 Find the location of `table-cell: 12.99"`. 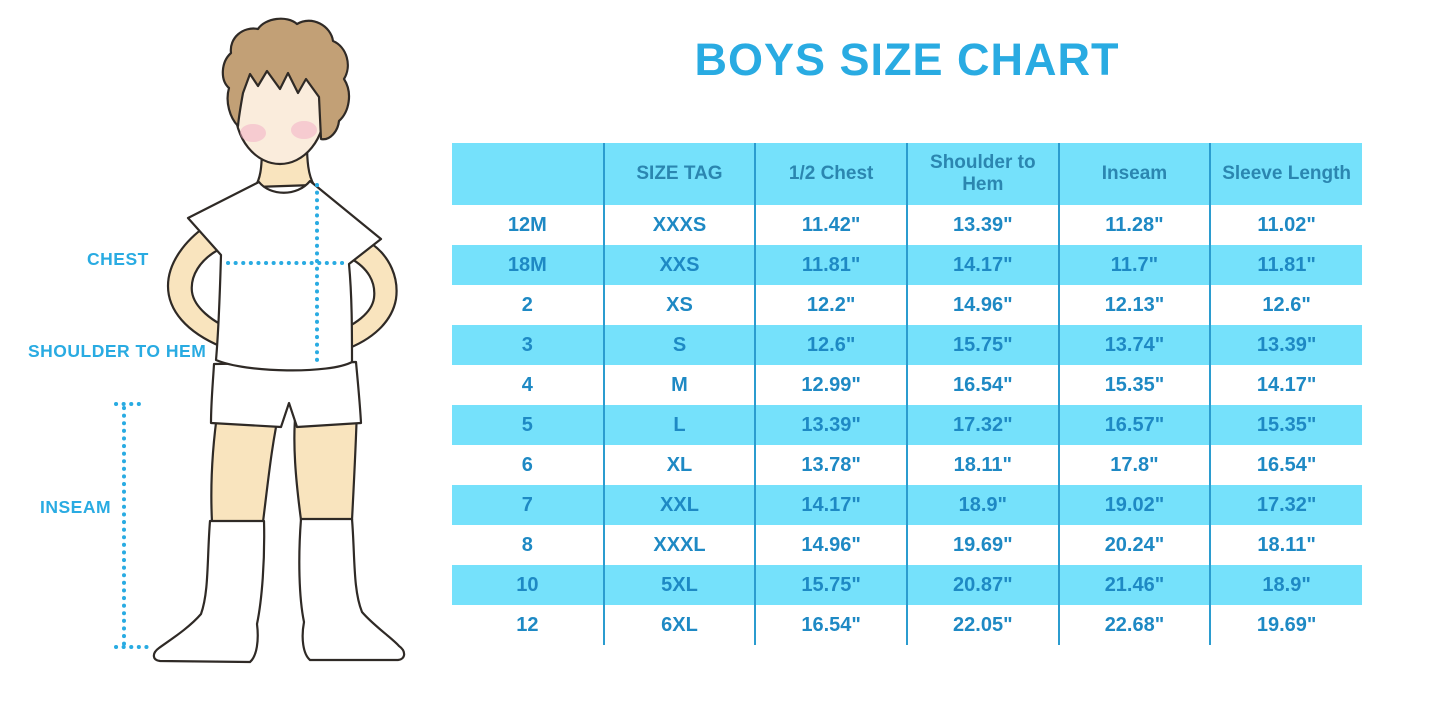

table-cell: 12.99" is located at coordinates (830, 385).